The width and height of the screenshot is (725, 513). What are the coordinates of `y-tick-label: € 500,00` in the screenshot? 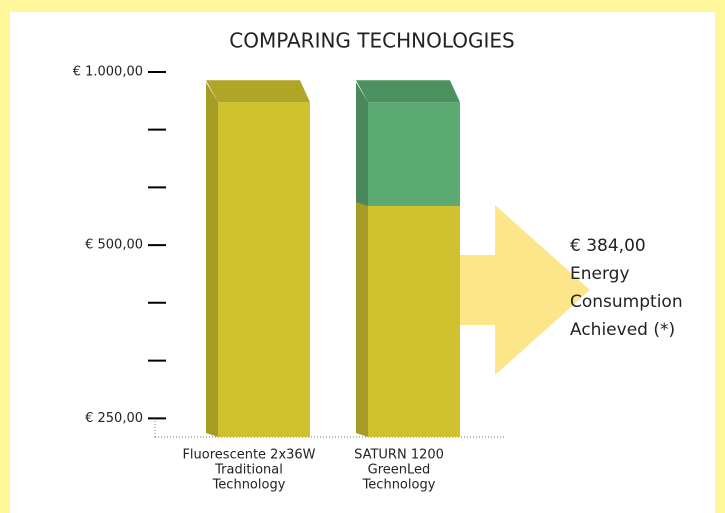 It's located at (114, 245).